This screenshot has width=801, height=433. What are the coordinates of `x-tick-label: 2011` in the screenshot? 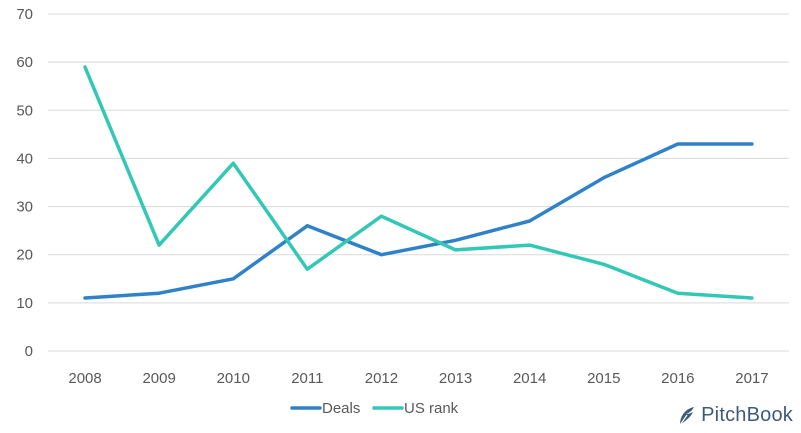 It's located at (307, 378).